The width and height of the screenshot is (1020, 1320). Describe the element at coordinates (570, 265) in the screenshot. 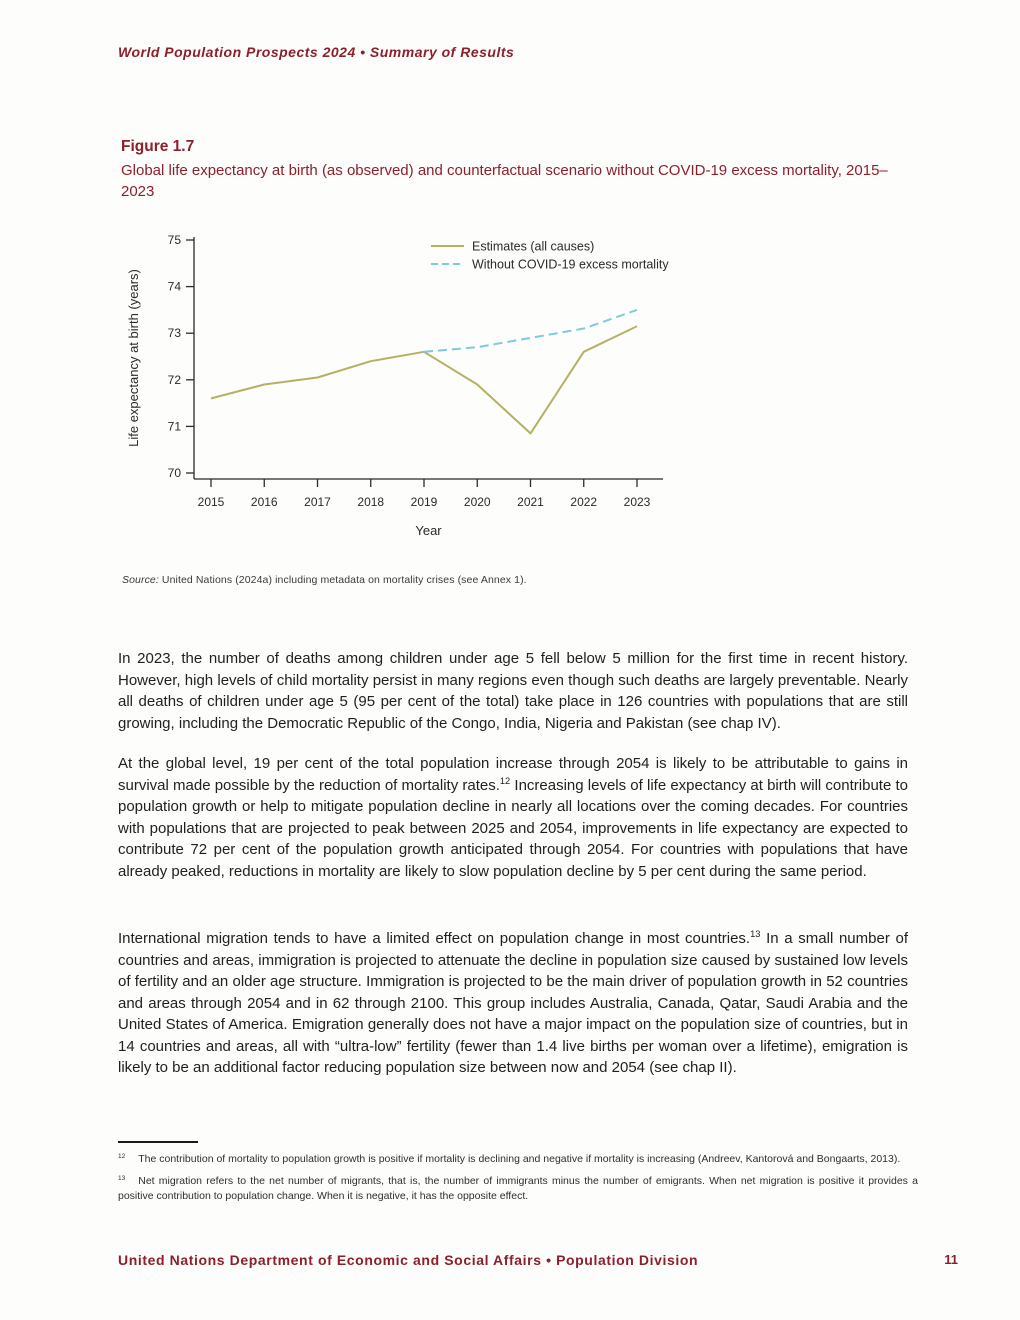

I see `svg-text:Without COVID-19 excess mortal: Without COVID-19 excess mortality` at that location.